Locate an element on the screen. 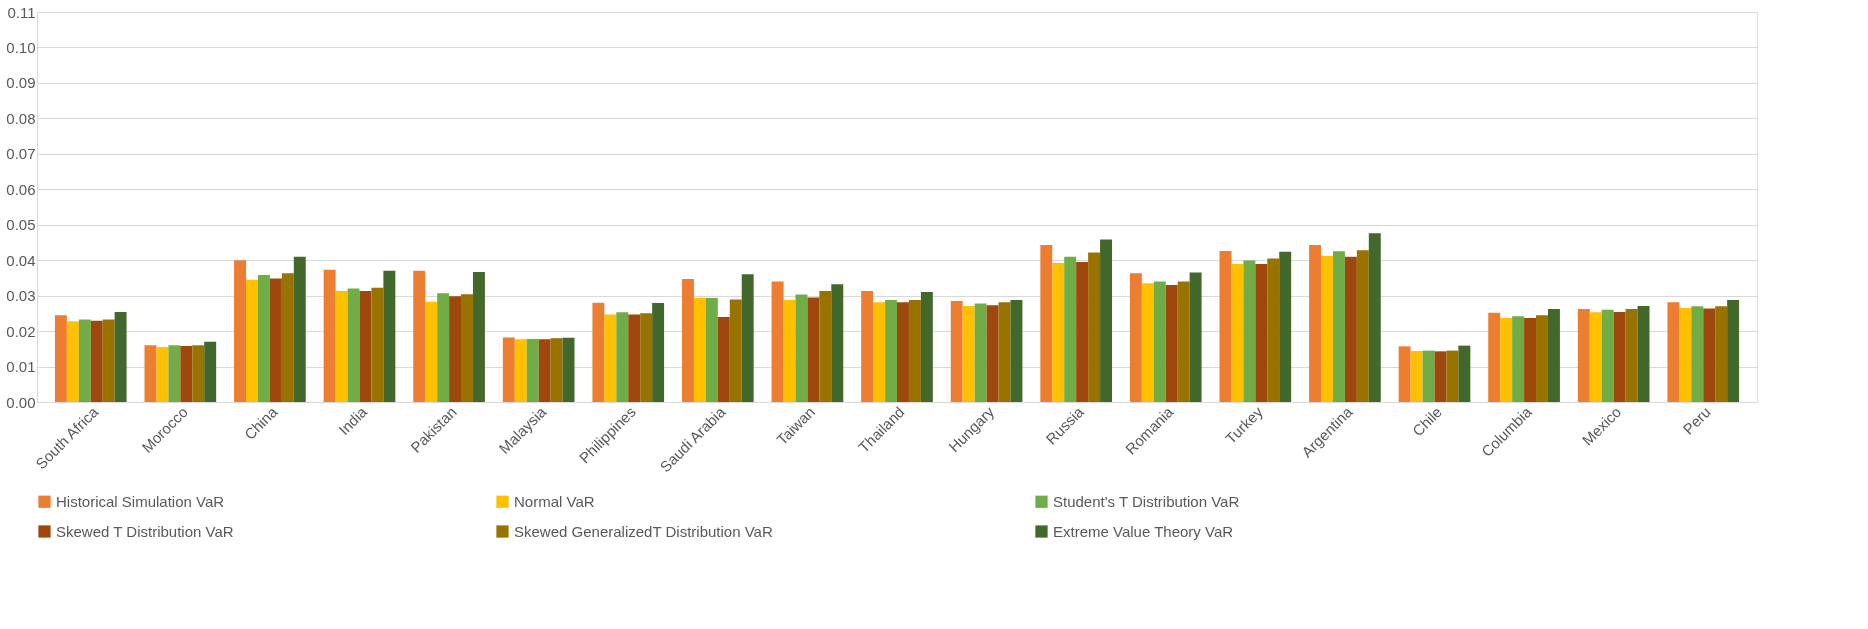  legend-label: Normal VaR is located at coordinates (554, 501).